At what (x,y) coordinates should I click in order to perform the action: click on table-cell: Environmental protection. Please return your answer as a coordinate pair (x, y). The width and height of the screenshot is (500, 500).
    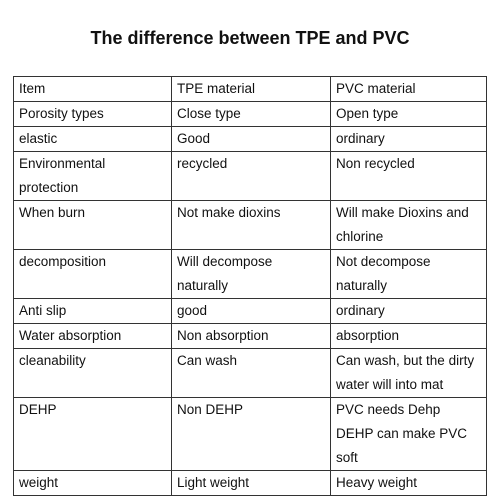
    Looking at the image, I should click on (92, 176).